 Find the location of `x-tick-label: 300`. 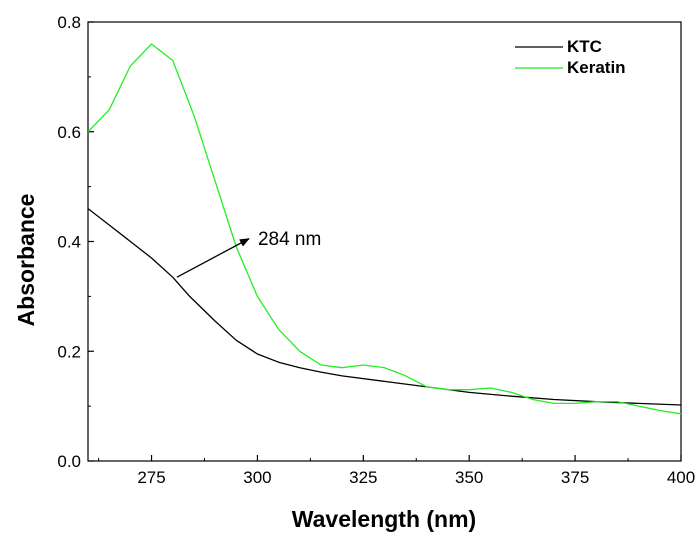

x-tick-label: 300 is located at coordinates (257, 477).